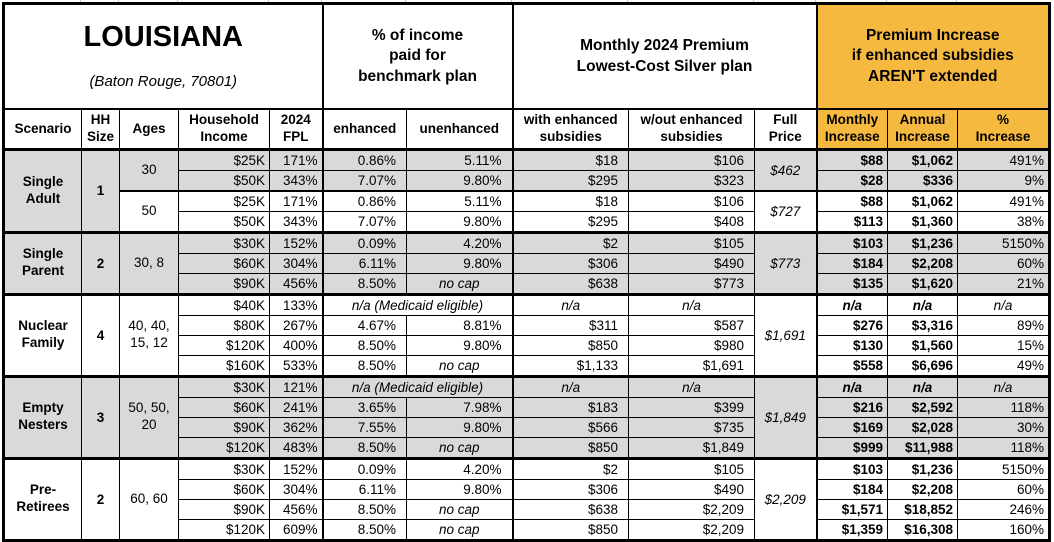 This screenshot has width=1054, height=542. I want to click on annual-increase-cell: $1,560, so click(922, 345).